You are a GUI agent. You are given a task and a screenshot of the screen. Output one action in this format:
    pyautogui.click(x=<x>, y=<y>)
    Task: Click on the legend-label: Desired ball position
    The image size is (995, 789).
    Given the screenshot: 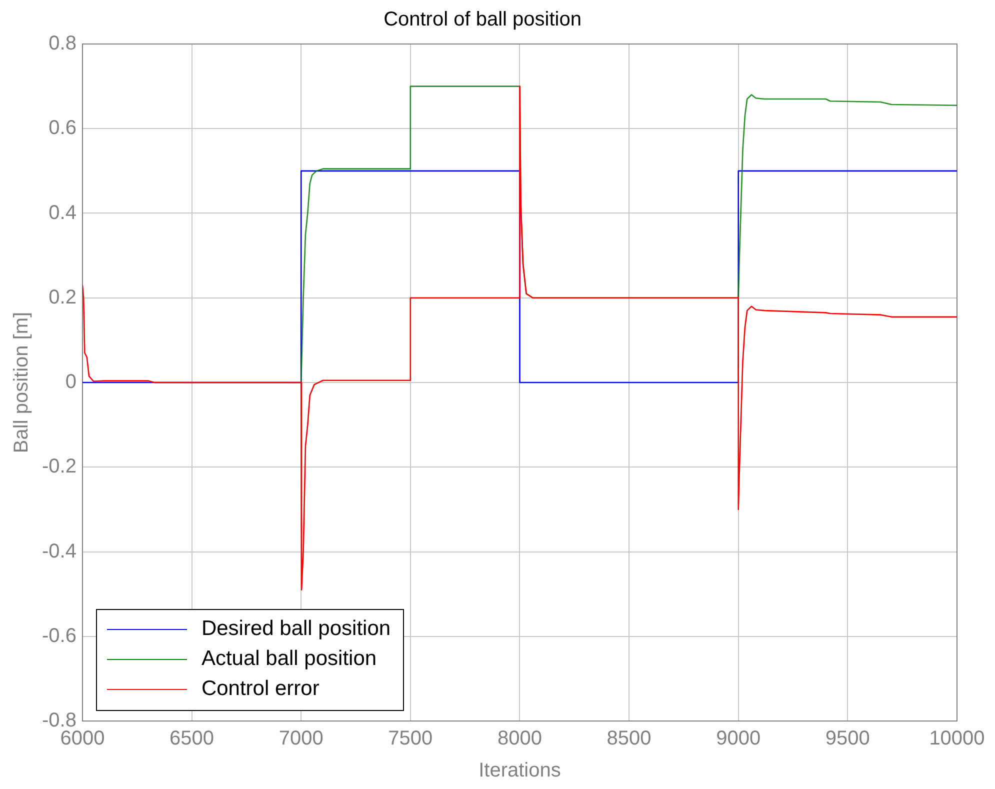 What is the action you would take?
    pyautogui.click(x=296, y=629)
    